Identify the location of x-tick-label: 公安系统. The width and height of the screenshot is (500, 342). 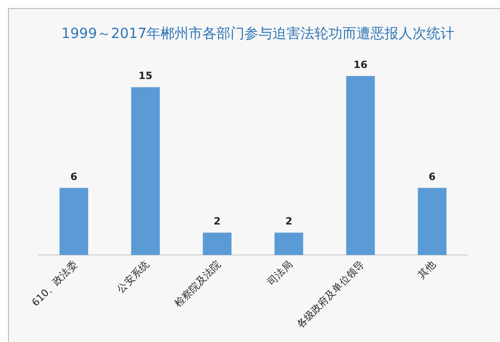
(133, 277).